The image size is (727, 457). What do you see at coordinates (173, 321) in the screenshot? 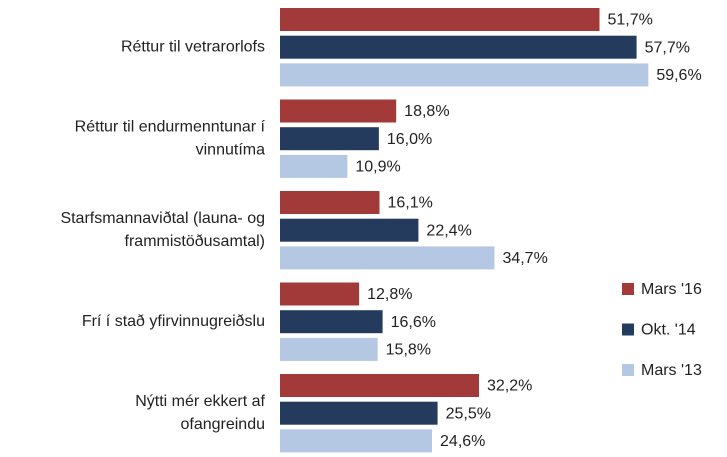
I see `category-label: Frí í stað yfirvinnugreiðslu` at bounding box center [173, 321].